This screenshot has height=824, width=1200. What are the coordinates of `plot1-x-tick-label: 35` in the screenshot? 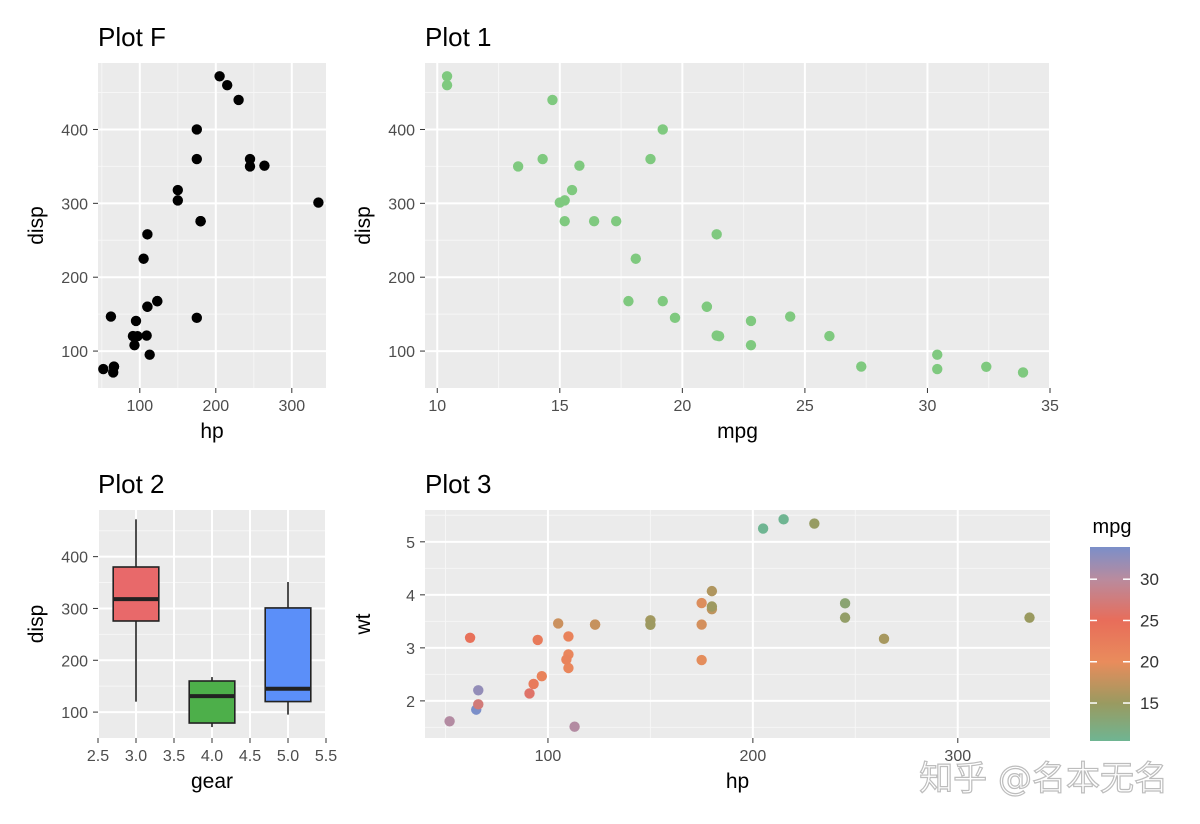 It's located at (1050, 406).